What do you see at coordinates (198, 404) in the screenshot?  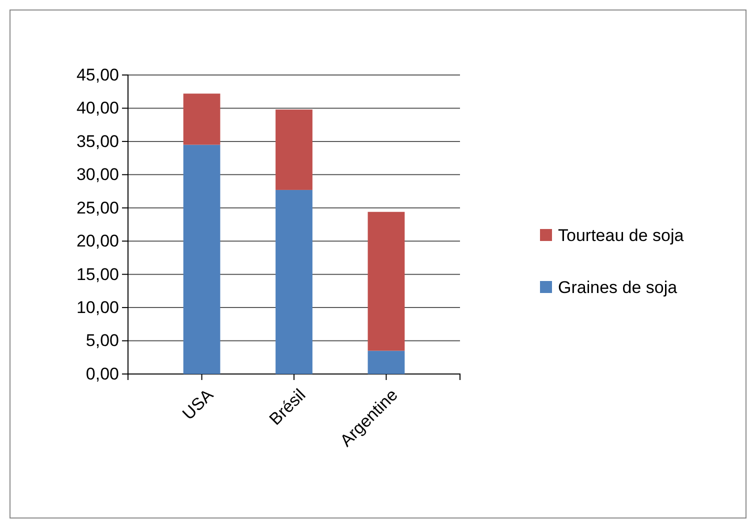 I see `x-tick-label: USA` at bounding box center [198, 404].